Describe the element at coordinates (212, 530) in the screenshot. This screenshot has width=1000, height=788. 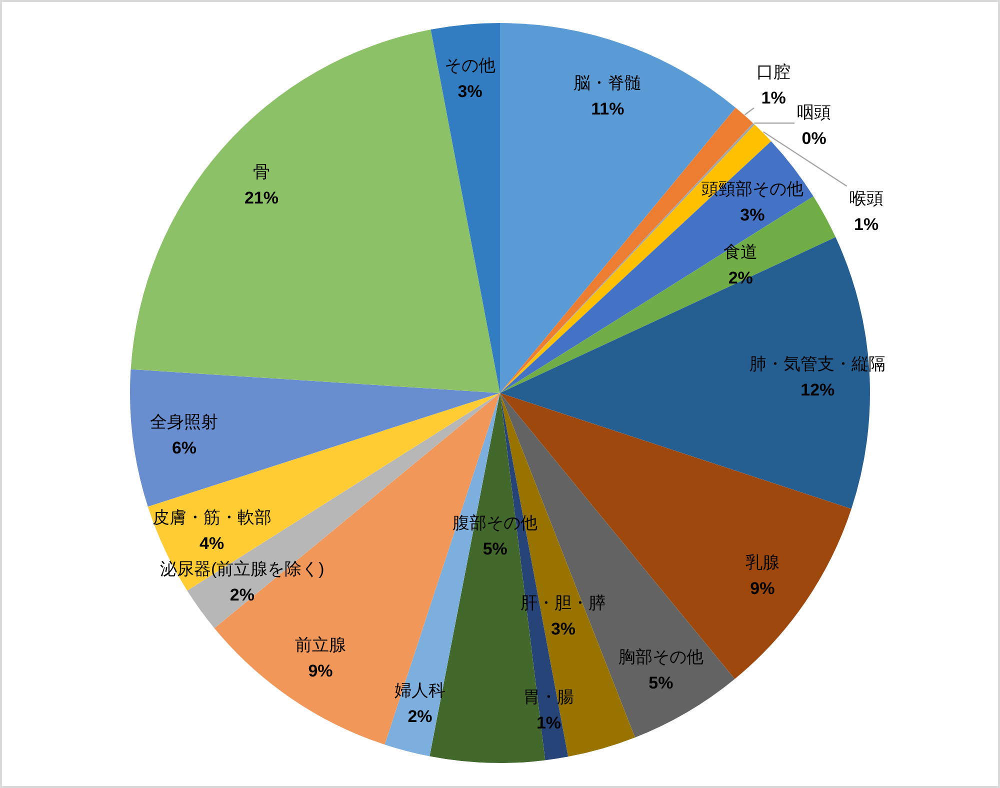
I see `data-label: 皮膚・筋・軟部 4%` at that location.